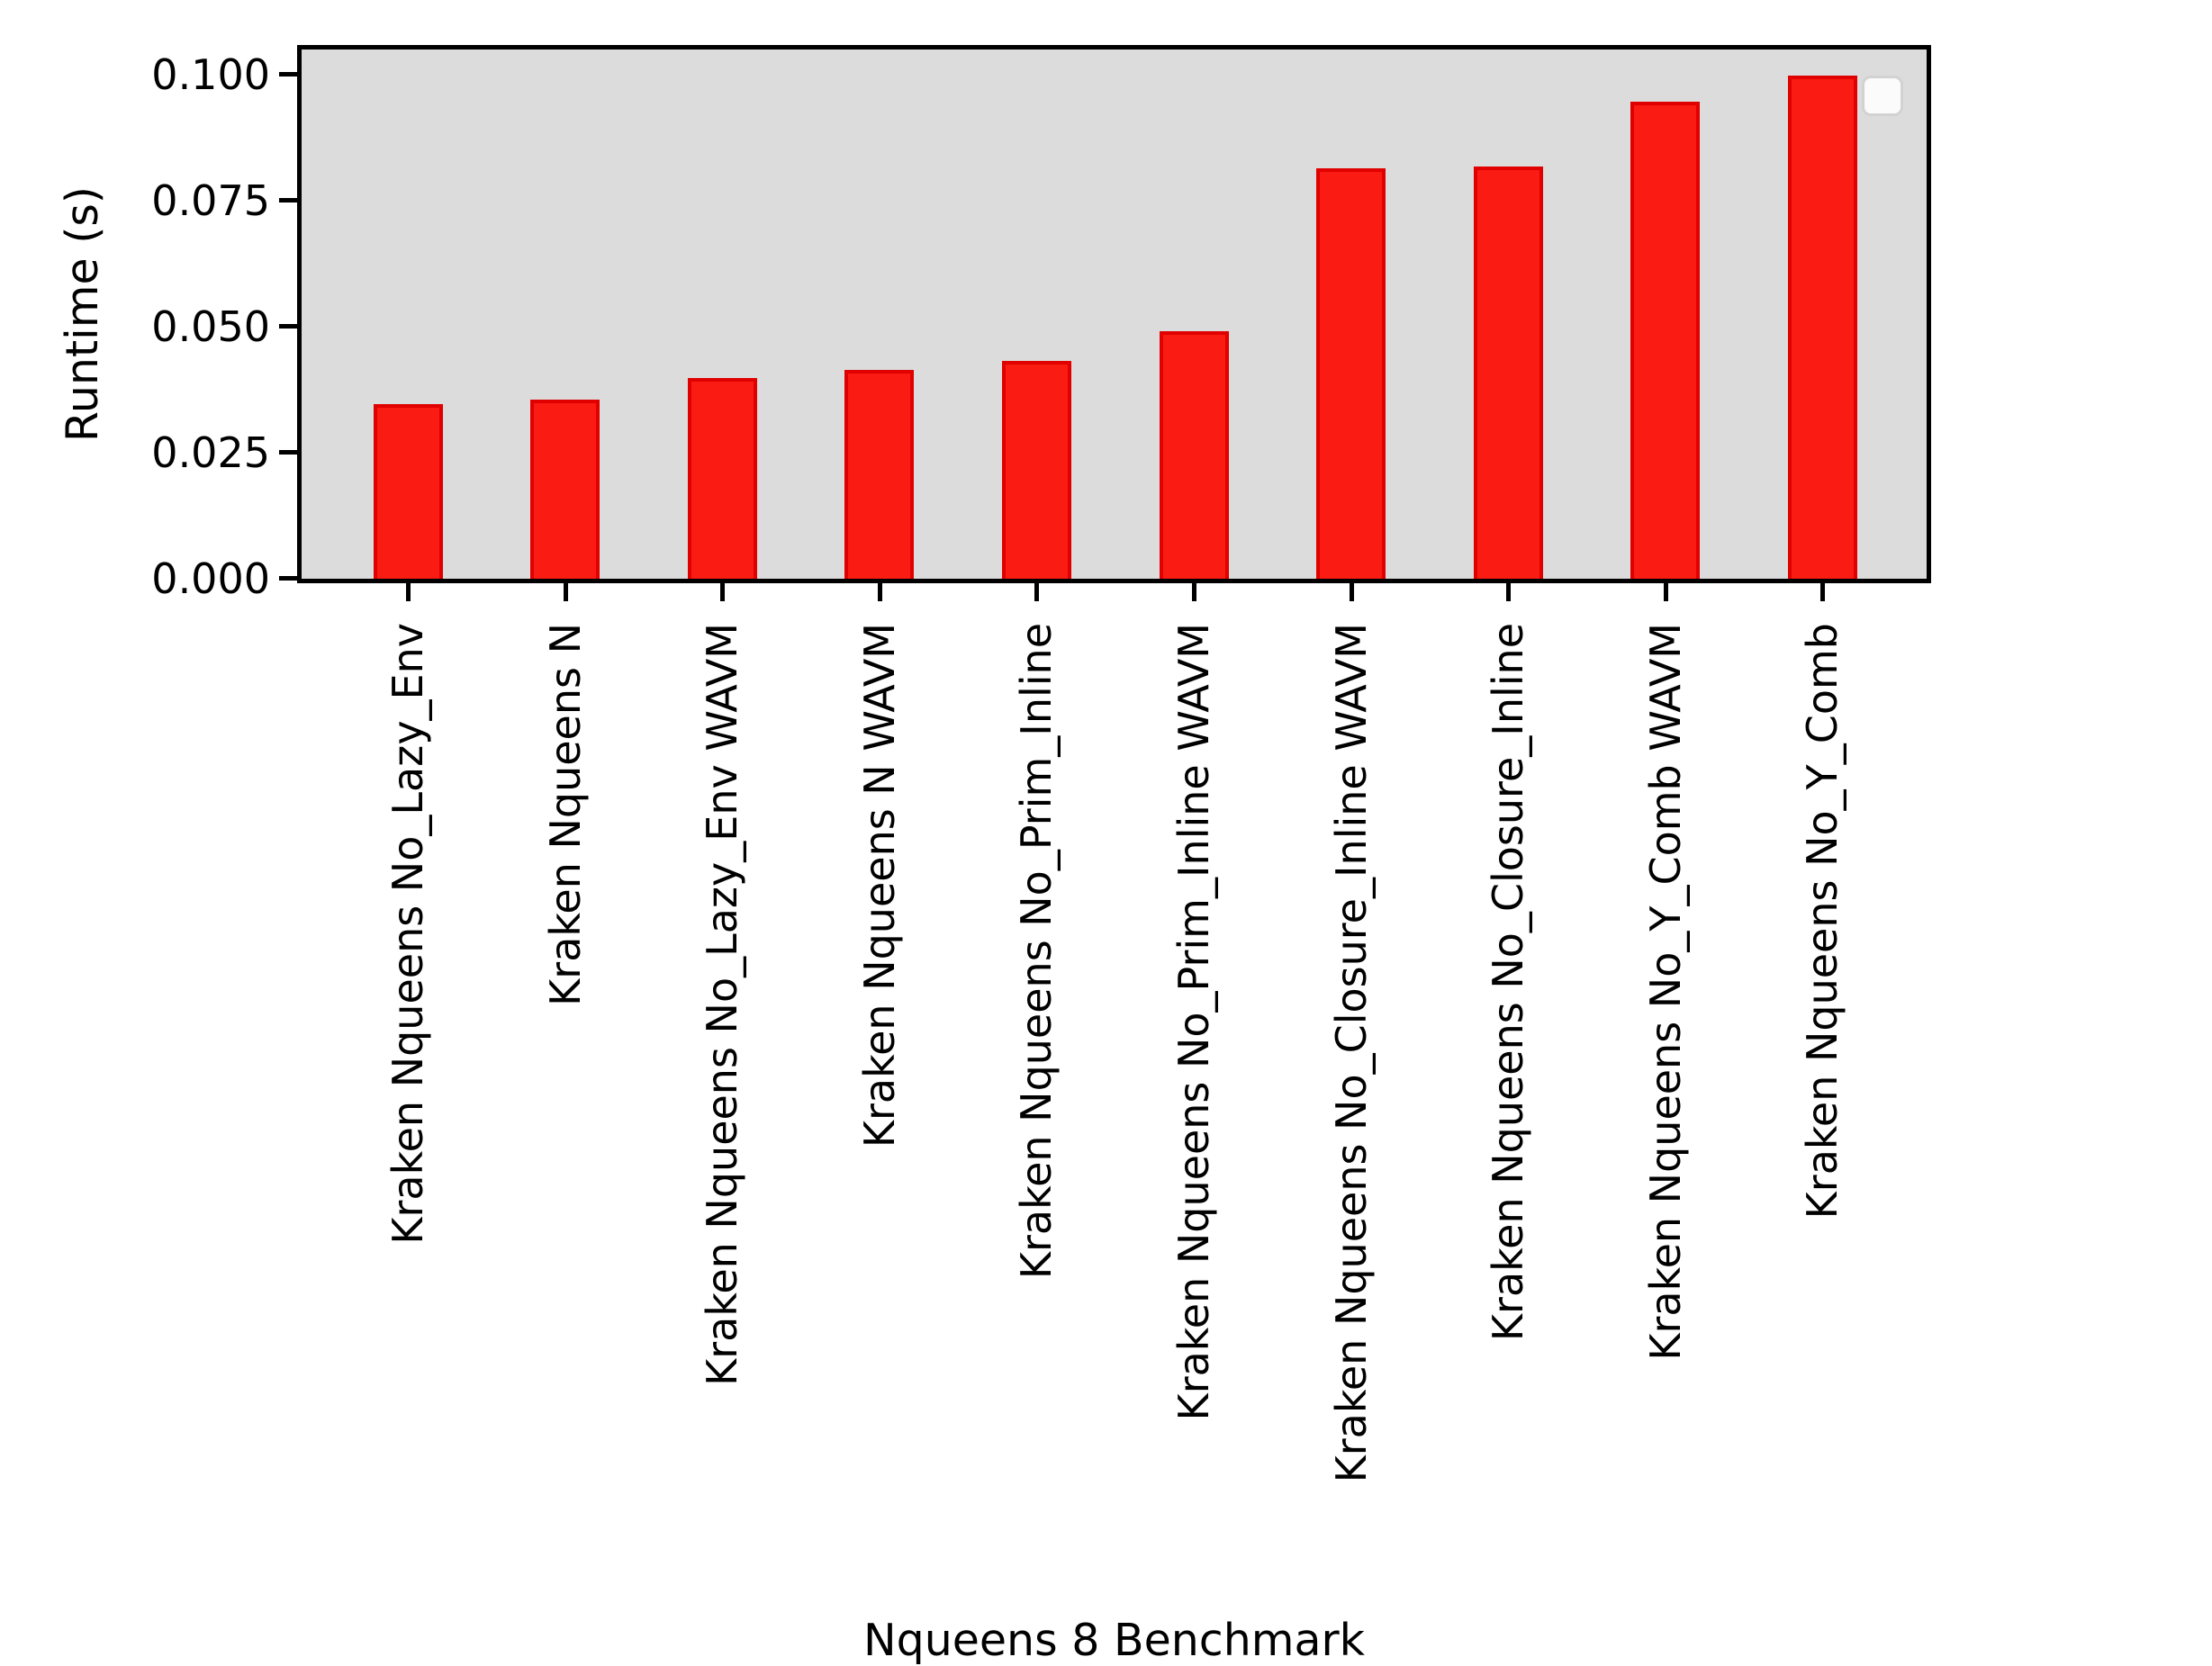 Image resolution: width=2212 pixels, height=1666 pixels. I want to click on x-tick-label-text: Kraken Nqueens No_Y_Comb WAVM, so click(1665, 992).